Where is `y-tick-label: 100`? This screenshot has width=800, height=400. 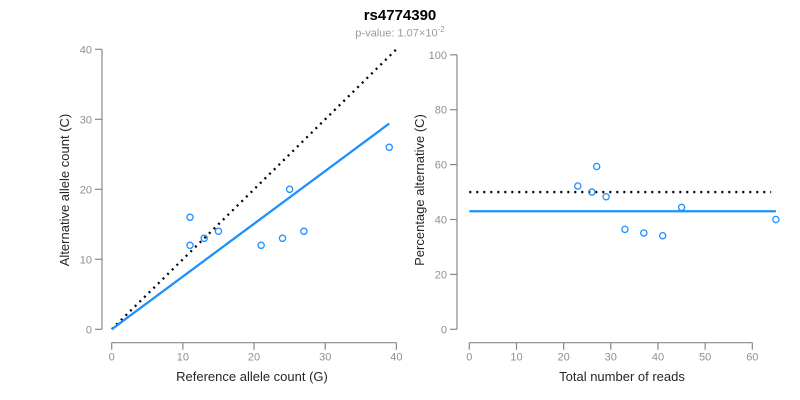 y-tick-label: 100 is located at coordinates (438, 56).